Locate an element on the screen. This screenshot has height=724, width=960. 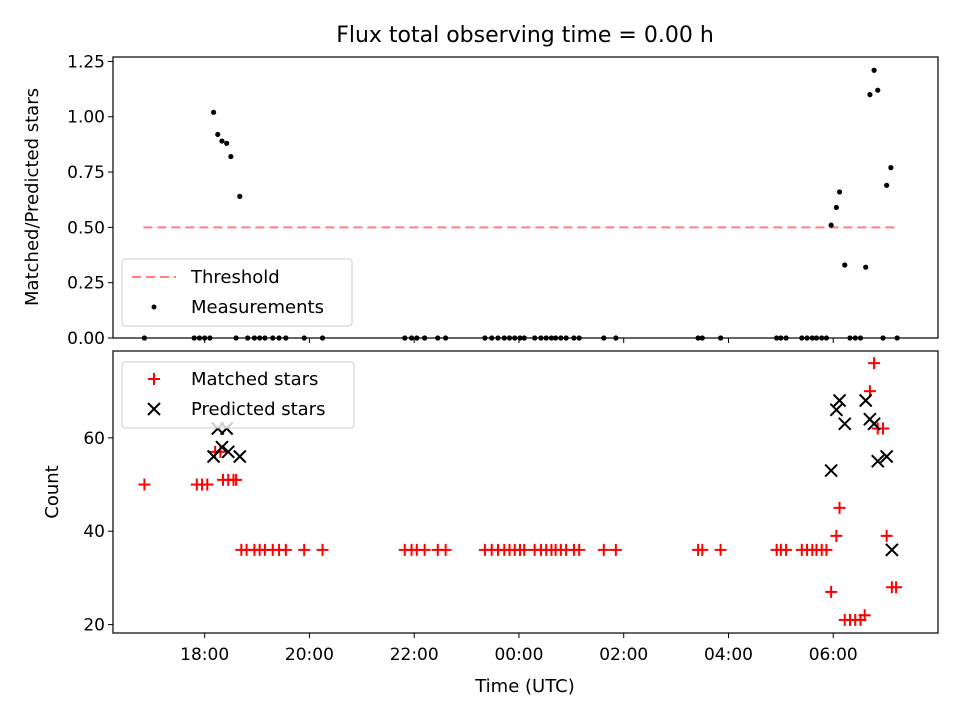
top-y-tick-label: 0.25 is located at coordinates (86, 284).